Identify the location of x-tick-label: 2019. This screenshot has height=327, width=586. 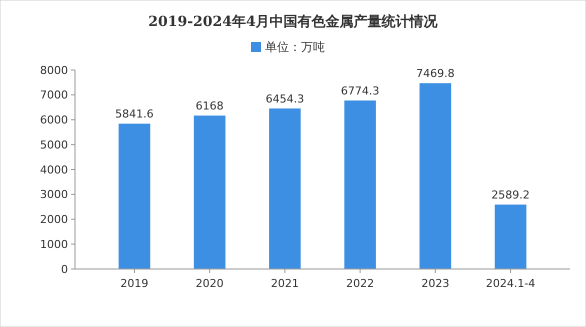
(134, 283).